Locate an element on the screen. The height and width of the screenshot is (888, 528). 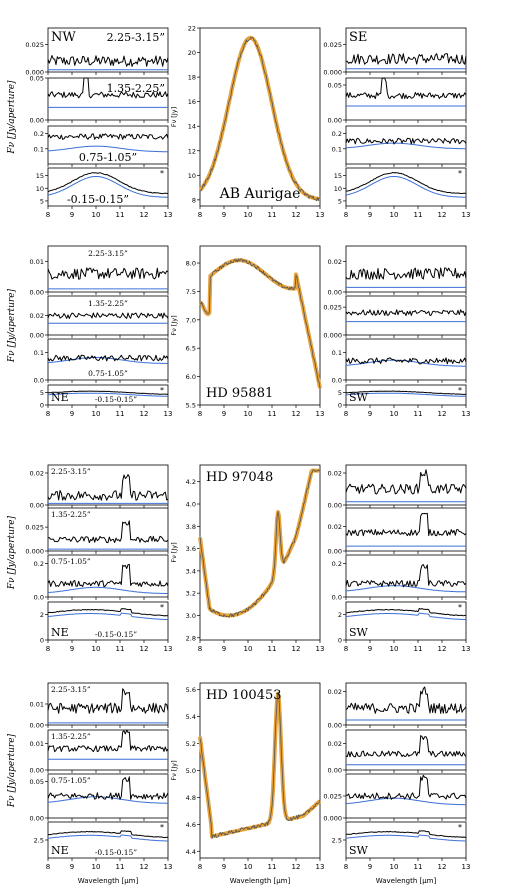
fit-band is located at coordinates (260, 543).